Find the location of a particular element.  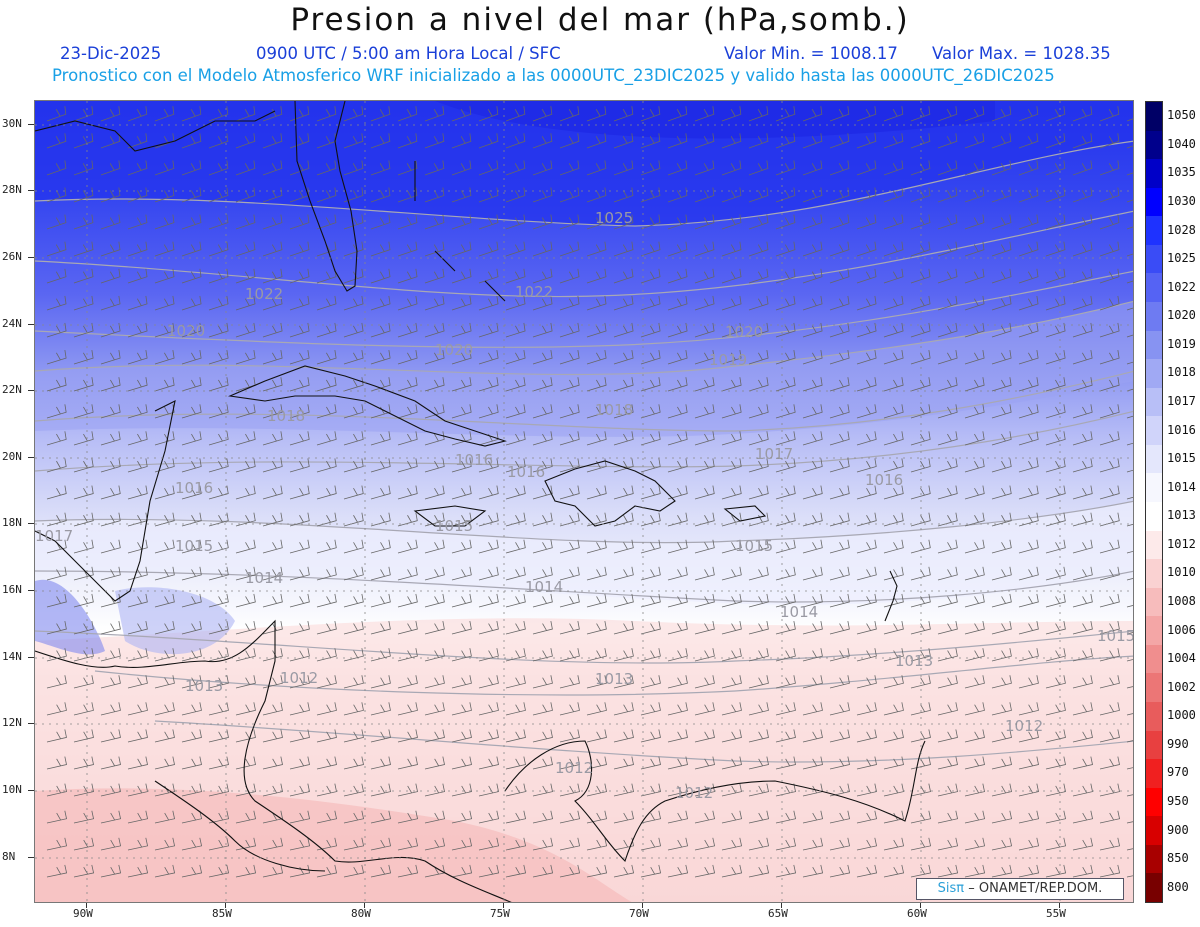

lat-tick is located at coordinates (31, 457).